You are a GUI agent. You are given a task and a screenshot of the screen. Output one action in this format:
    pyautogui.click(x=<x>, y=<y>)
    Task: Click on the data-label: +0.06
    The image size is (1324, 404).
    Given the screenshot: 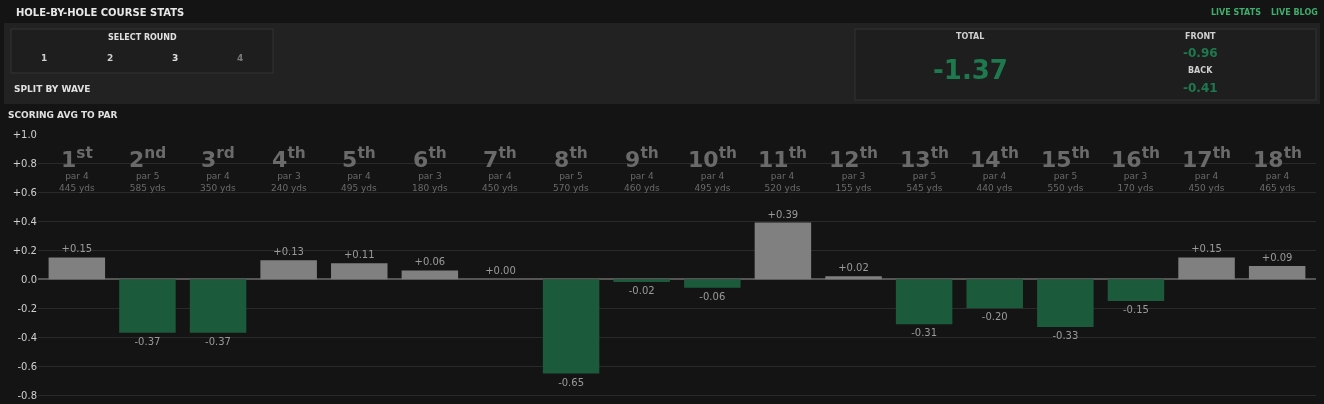 What is the action you would take?
    pyautogui.click(x=430, y=262)
    